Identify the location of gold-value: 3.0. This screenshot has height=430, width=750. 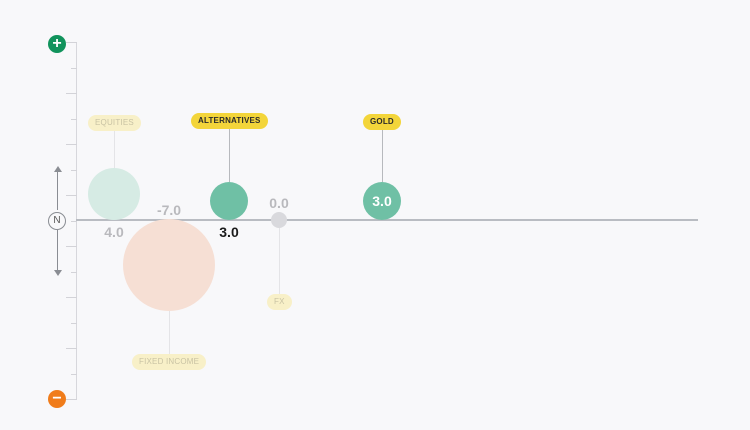
(382, 201).